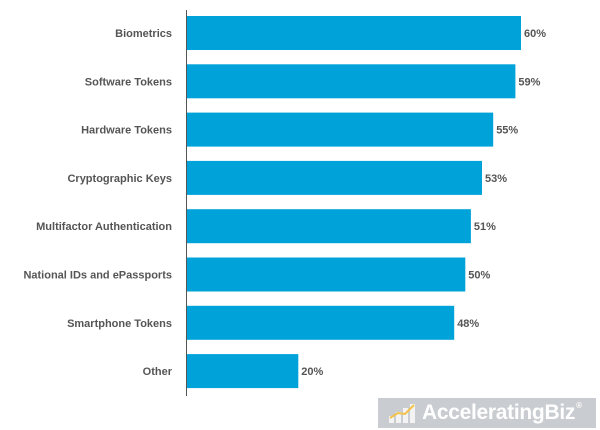 This screenshot has width=600, height=430. I want to click on watermark-text: AcceleratingBiz®, so click(502, 413).